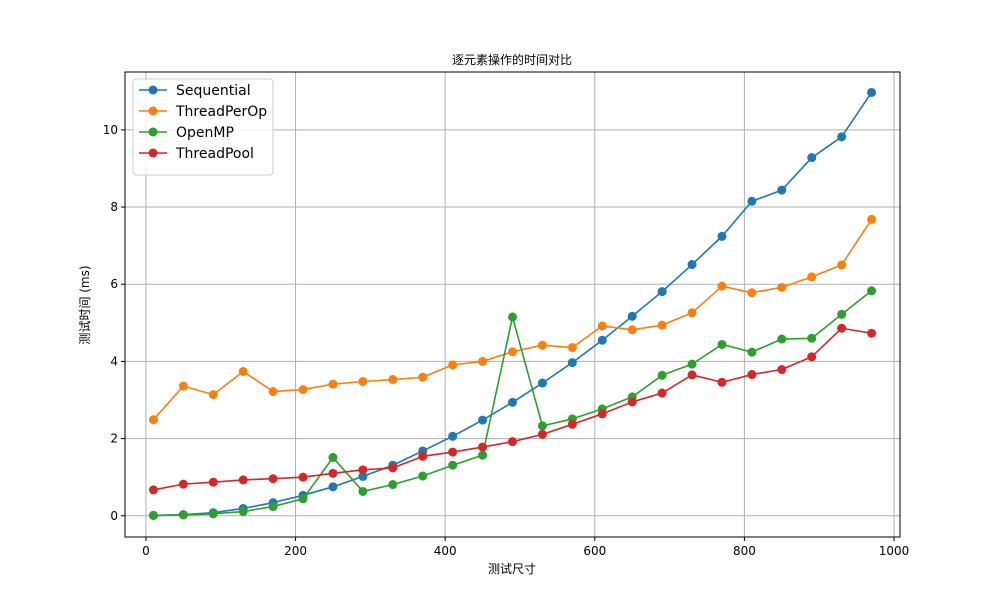  I want to click on x-axis: 0 200 400 600 800 1000, so click(525, 547).